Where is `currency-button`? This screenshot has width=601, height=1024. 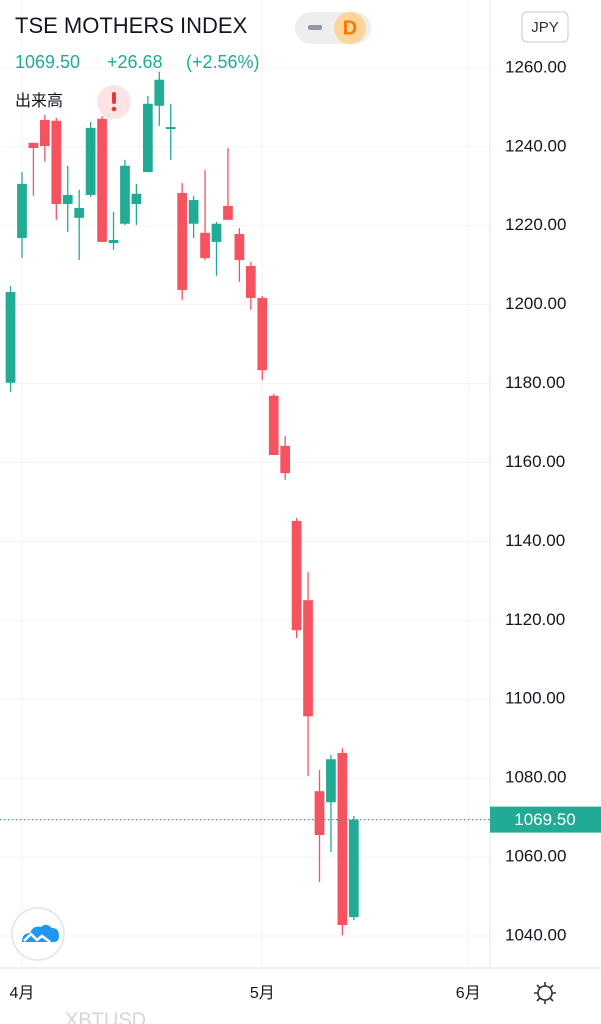 currency-button is located at coordinates (545, 27).